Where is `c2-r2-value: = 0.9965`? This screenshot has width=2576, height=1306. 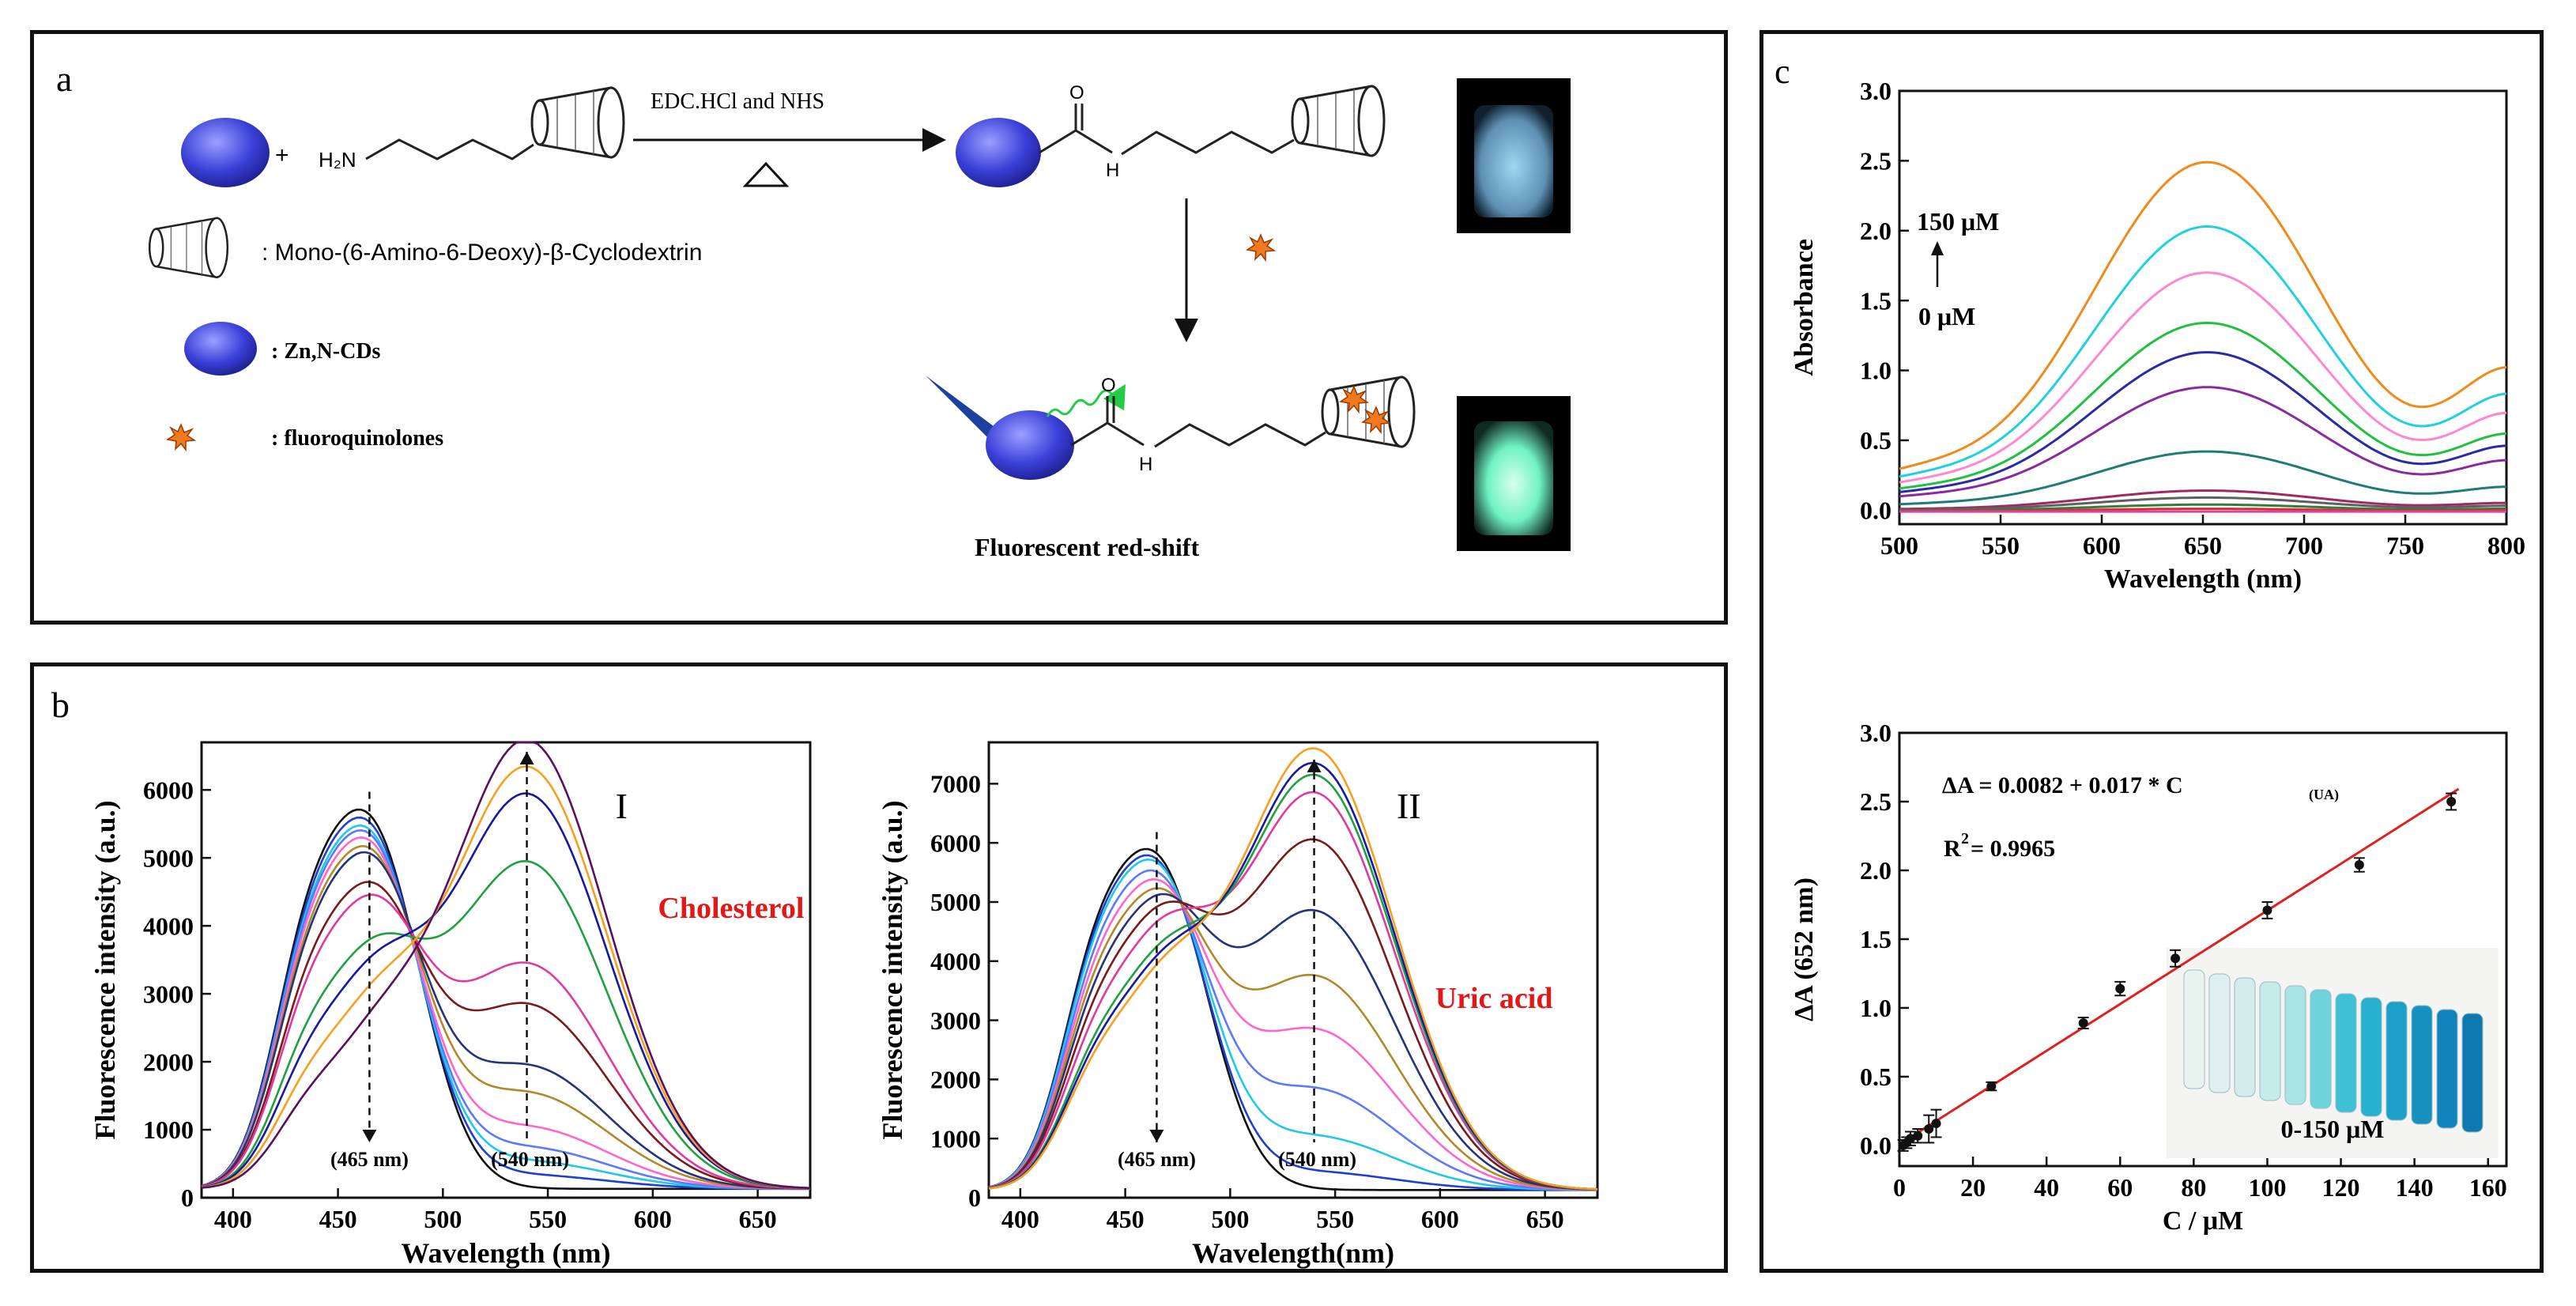
c2-r2-value: = 0.9965 is located at coordinates (2013, 849).